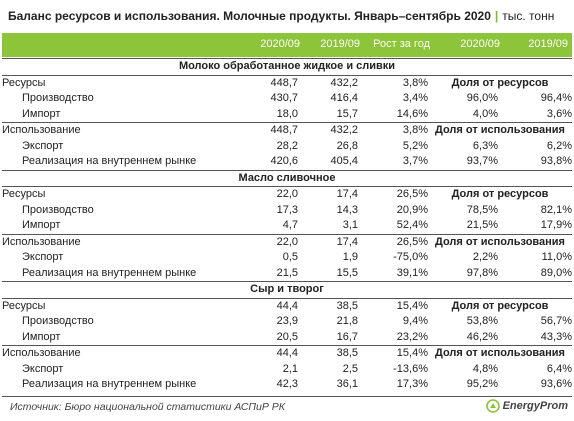 The width and height of the screenshot is (574, 421). I want to click on table-row: Ресурсы 22,0 17,4 26,5% Доля от ресурсов, so click(287, 194).